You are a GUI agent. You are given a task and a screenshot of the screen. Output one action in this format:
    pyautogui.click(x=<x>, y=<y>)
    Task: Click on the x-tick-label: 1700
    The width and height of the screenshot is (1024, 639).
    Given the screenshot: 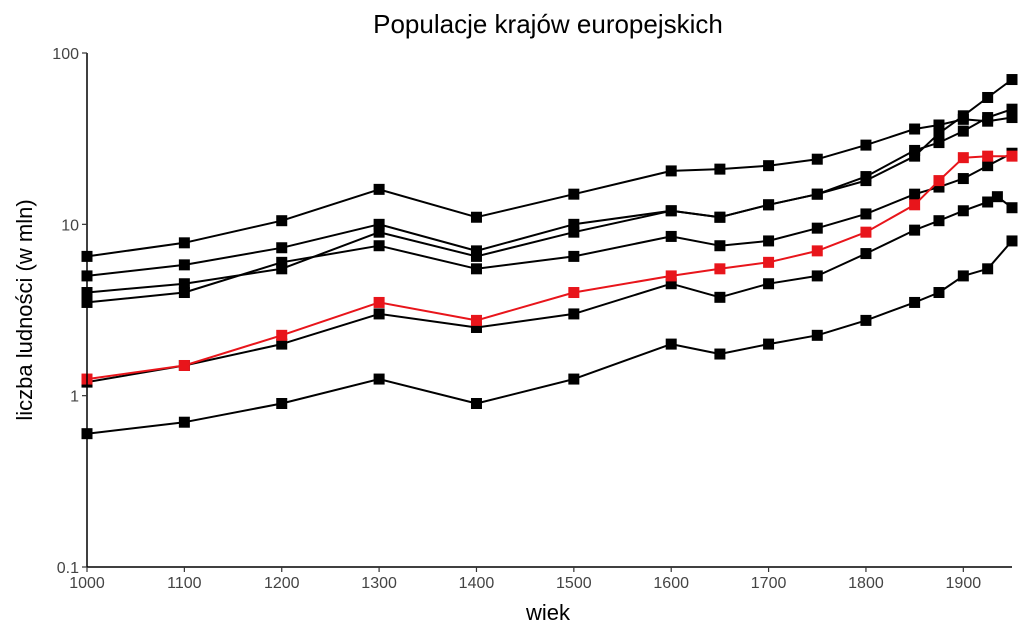 What is the action you would take?
    pyautogui.click(x=769, y=583)
    